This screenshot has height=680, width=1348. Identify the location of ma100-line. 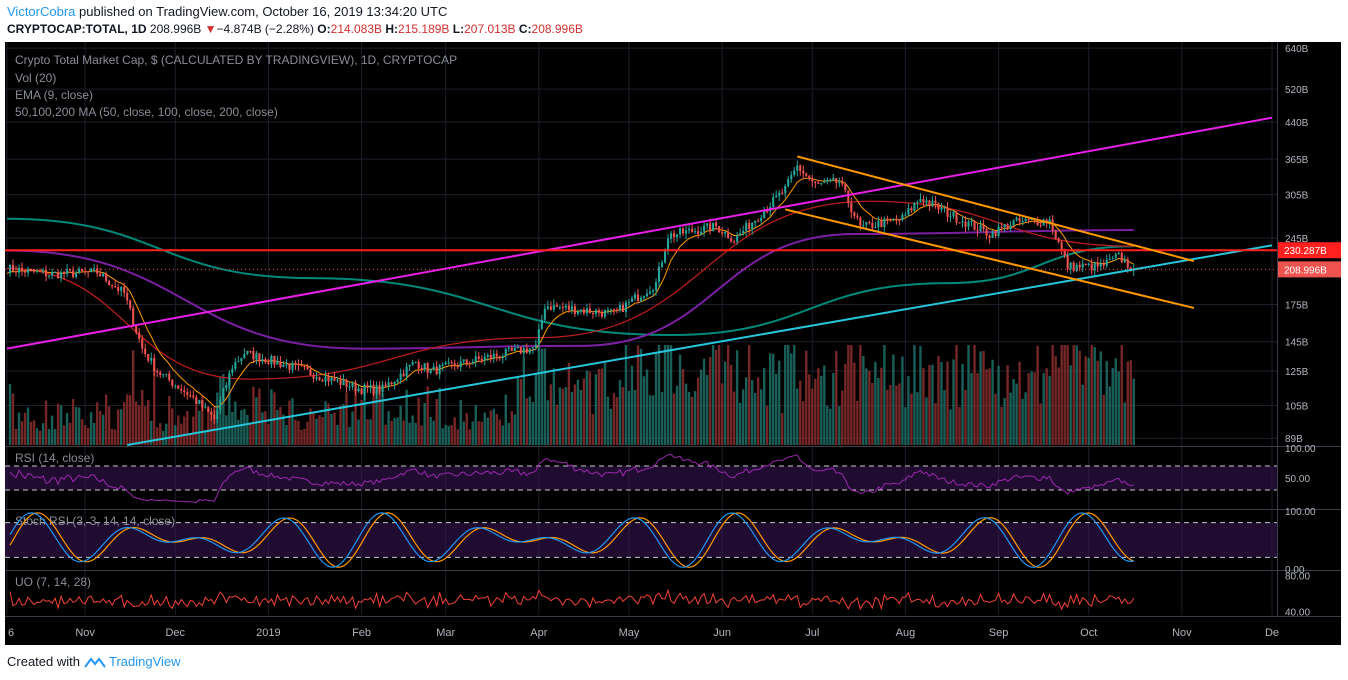
(570, 289).